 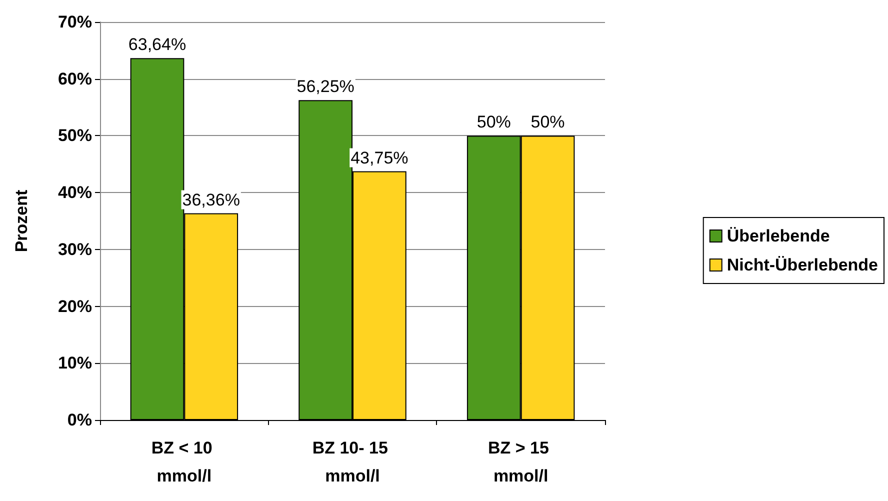 I want to click on data-label: 43,75%, so click(x=379, y=158).